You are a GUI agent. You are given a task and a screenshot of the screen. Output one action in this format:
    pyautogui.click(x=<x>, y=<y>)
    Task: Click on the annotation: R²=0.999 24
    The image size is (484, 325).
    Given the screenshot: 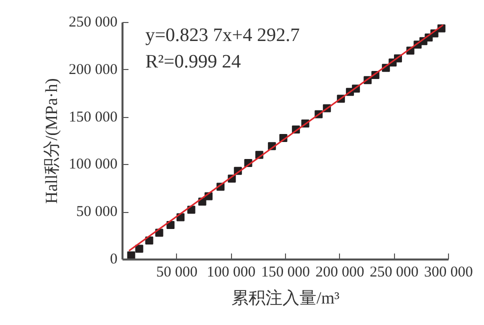 What is the action you would take?
    pyautogui.click(x=193, y=61)
    